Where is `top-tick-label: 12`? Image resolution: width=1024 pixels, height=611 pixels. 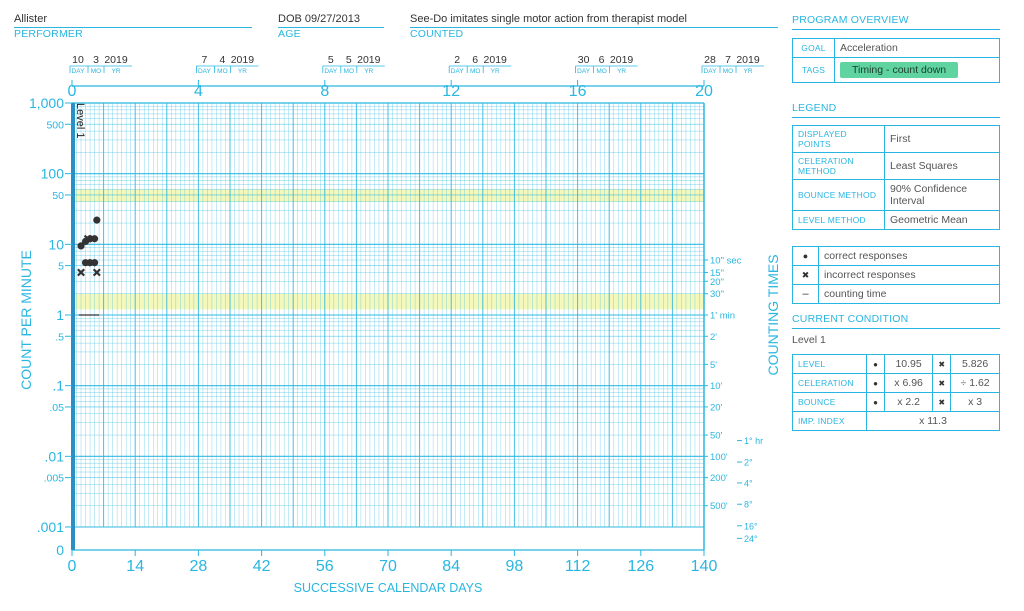 top-tick-label: 12 is located at coordinates (451, 91).